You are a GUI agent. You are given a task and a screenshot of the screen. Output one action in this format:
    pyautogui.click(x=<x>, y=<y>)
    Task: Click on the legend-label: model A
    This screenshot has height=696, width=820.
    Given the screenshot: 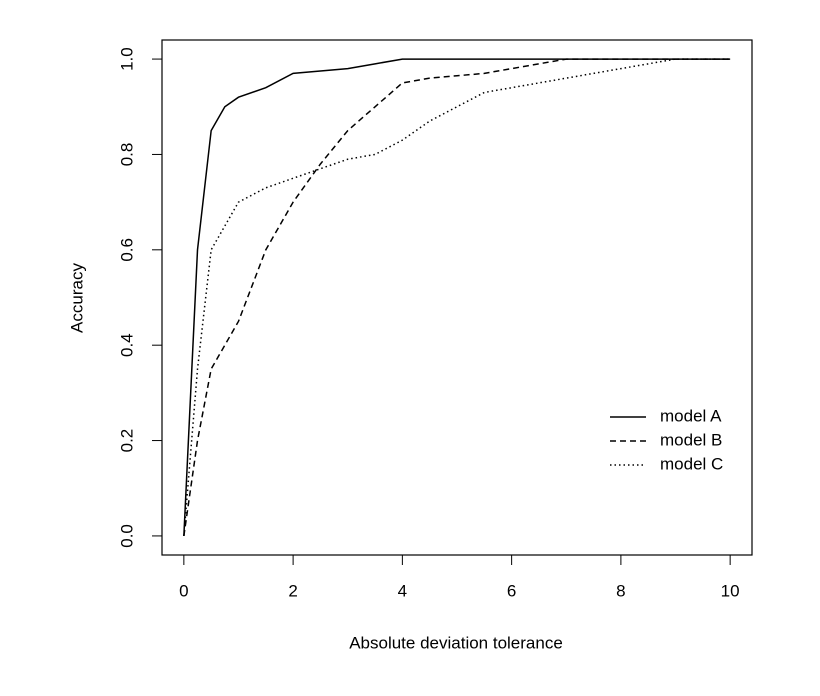 What is the action you would take?
    pyautogui.click(x=691, y=415)
    